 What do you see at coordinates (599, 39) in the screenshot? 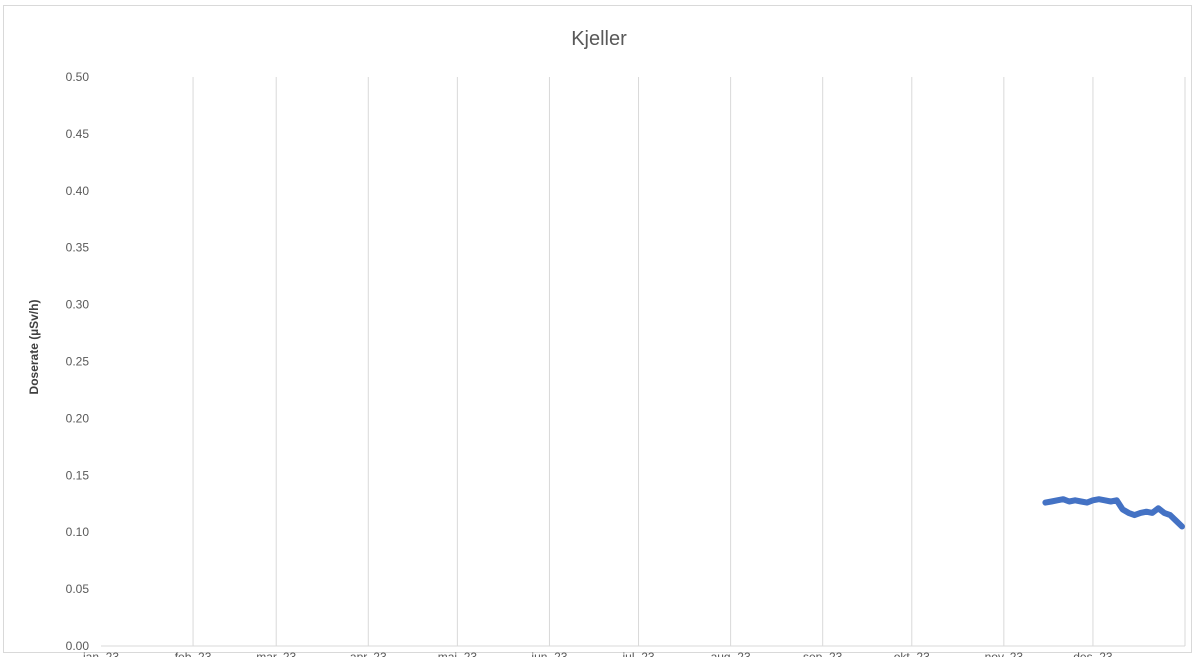
I see `chart-title: Kjeller` at bounding box center [599, 39].